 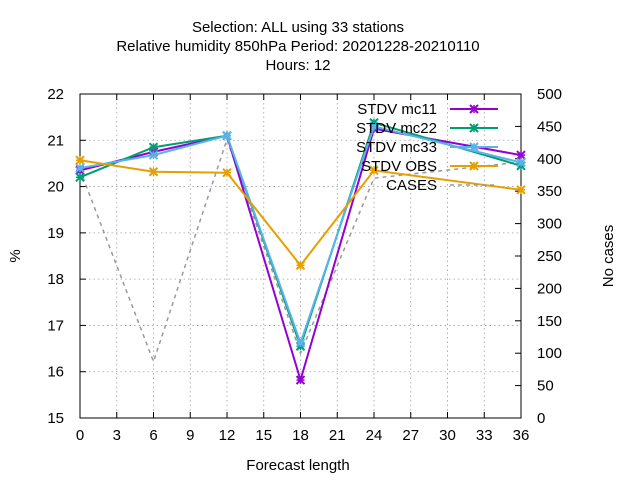 What do you see at coordinates (474, 166) in the screenshot?
I see `legend-marker-stdv-obs` at bounding box center [474, 166].